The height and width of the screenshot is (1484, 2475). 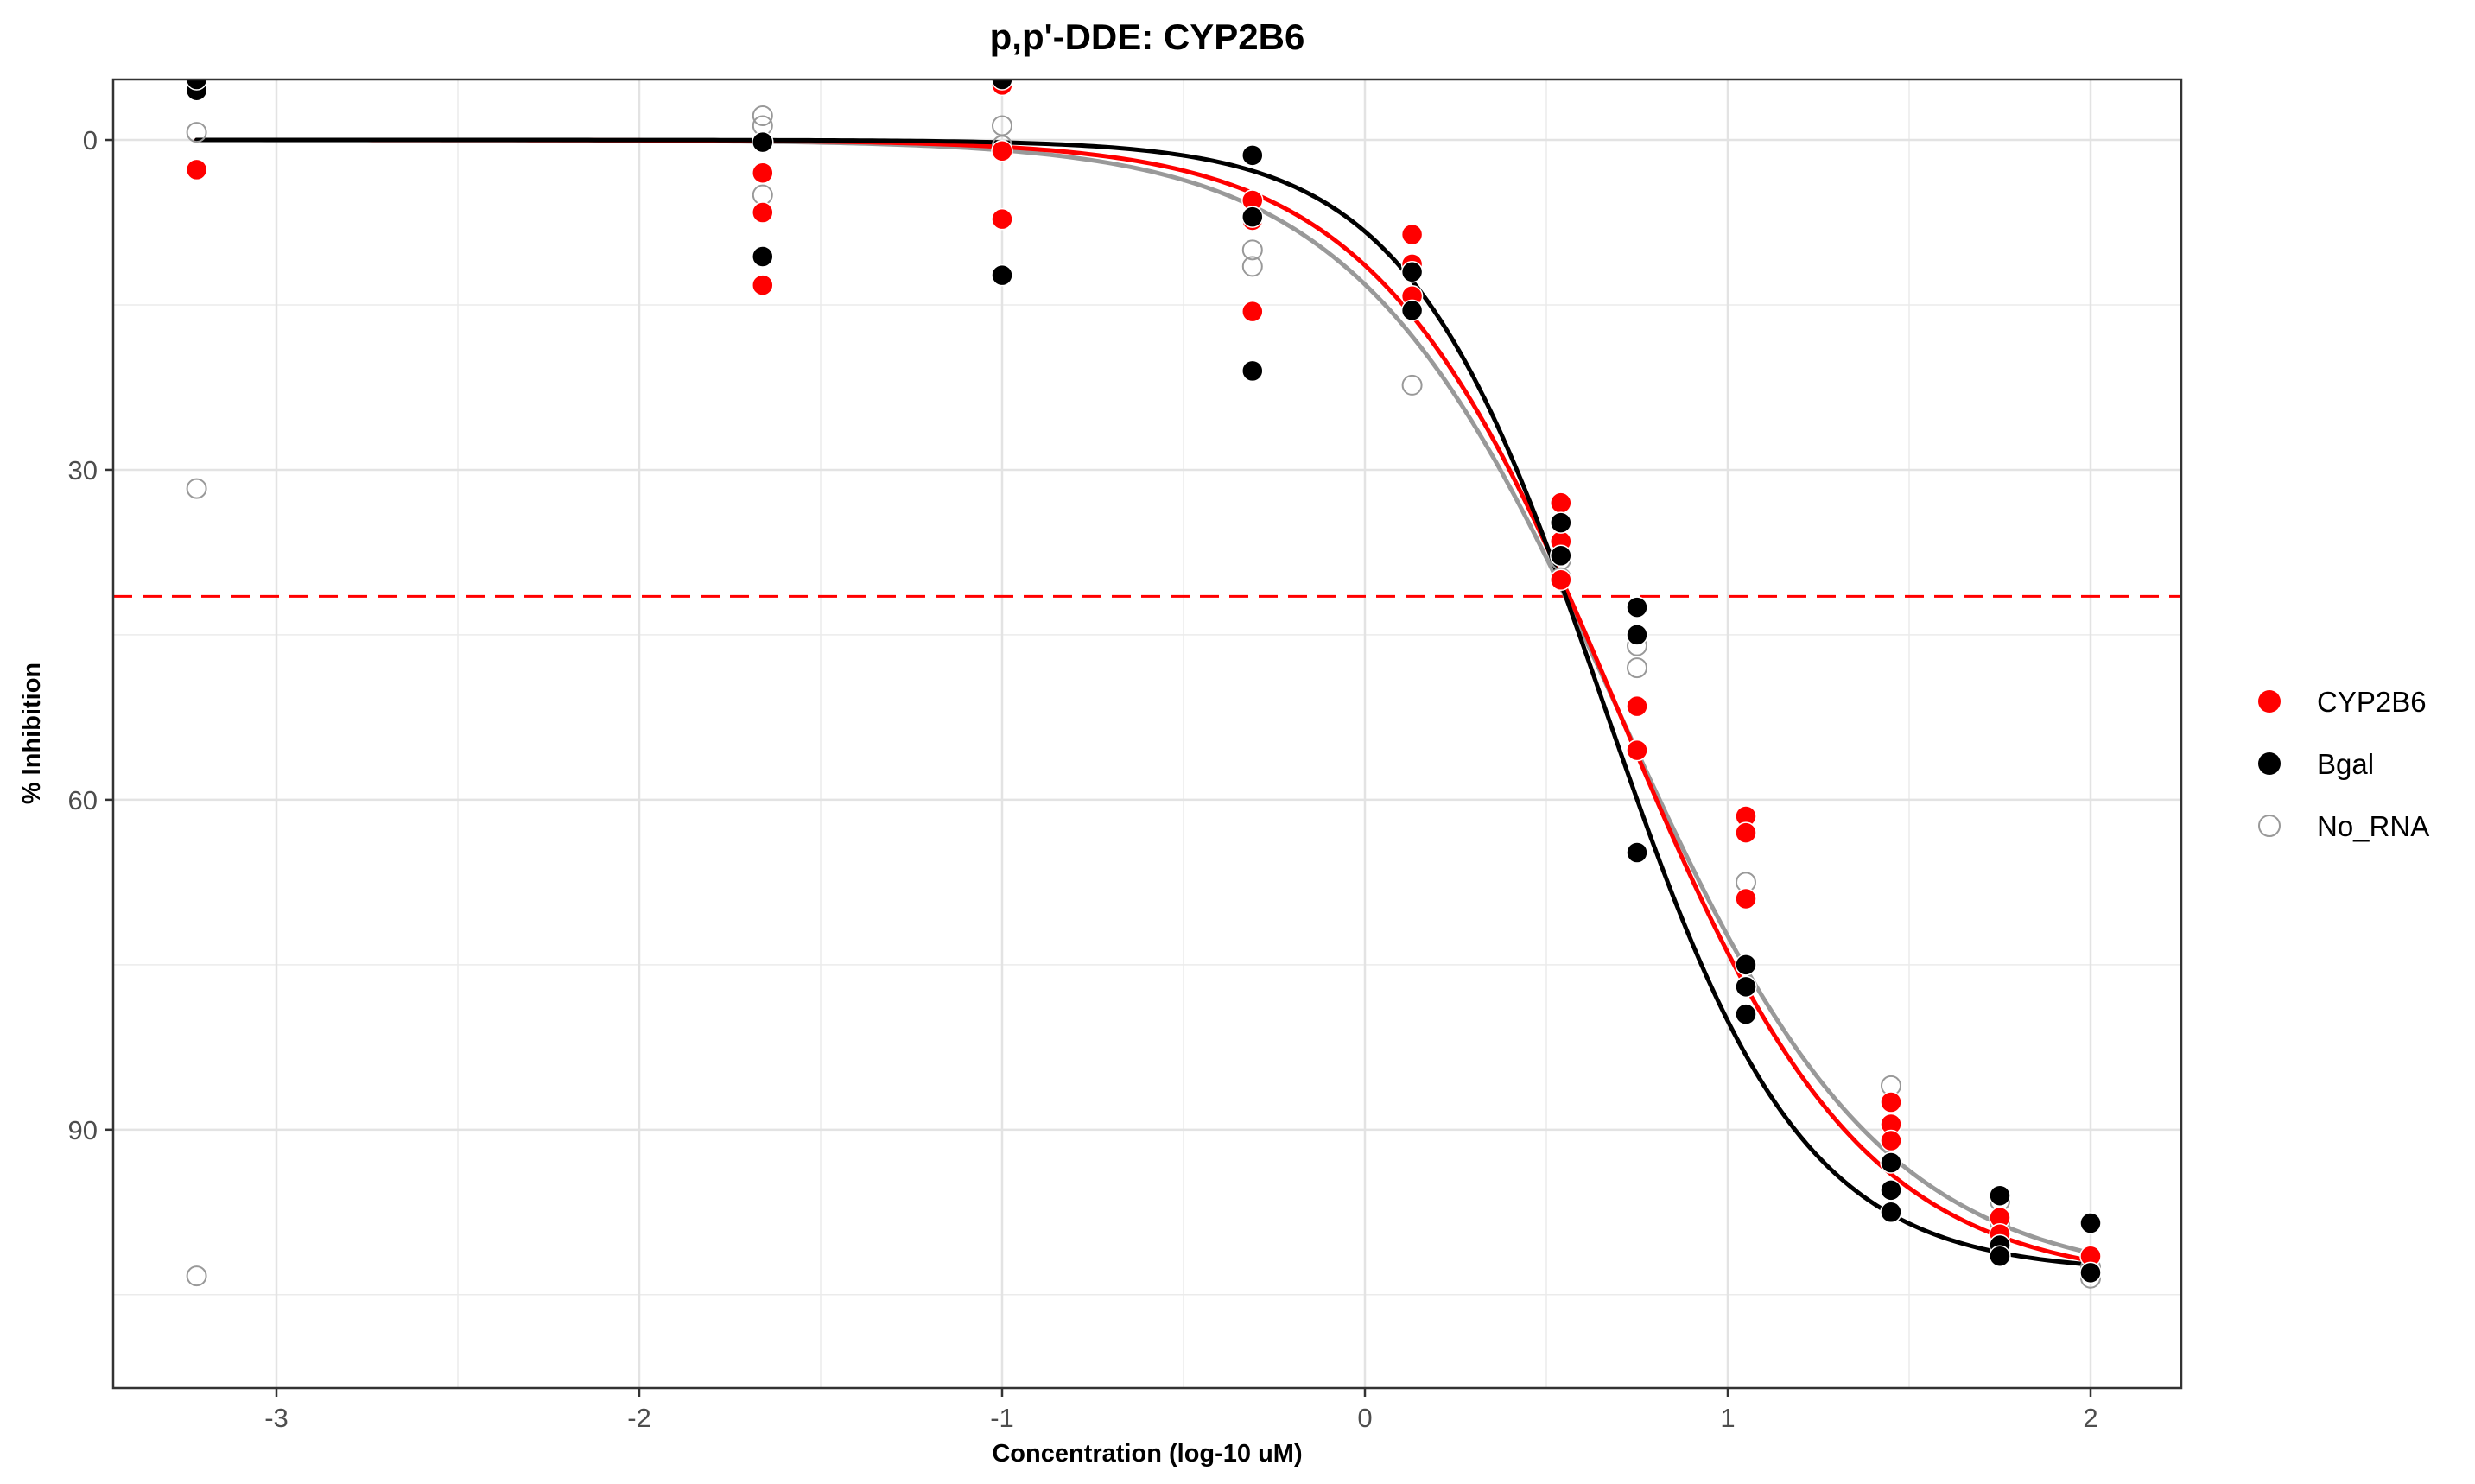 What do you see at coordinates (1002, 1418) in the screenshot?
I see `x-tick-label: -1` at bounding box center [1002, 1418].